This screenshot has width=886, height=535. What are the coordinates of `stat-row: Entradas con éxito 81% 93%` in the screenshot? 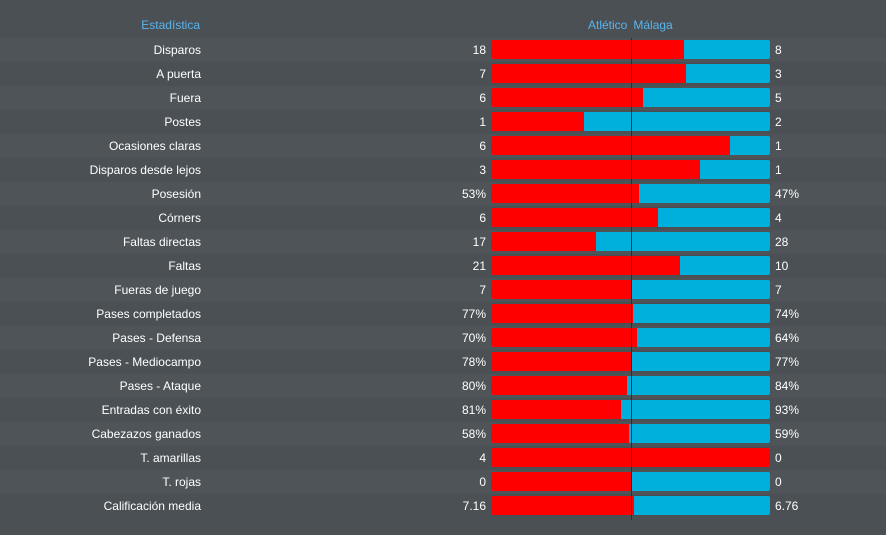 It's located at (443, 410).